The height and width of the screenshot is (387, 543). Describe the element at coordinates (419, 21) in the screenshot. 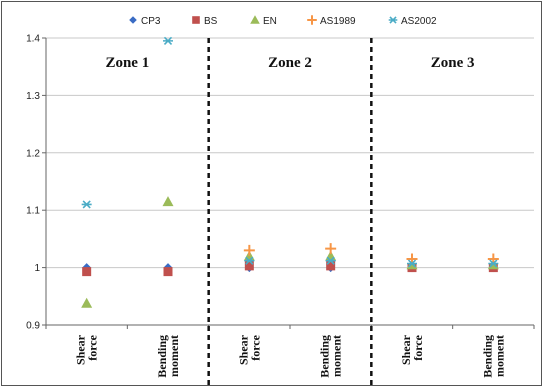

I see `legend-label: AS2002` at that location.